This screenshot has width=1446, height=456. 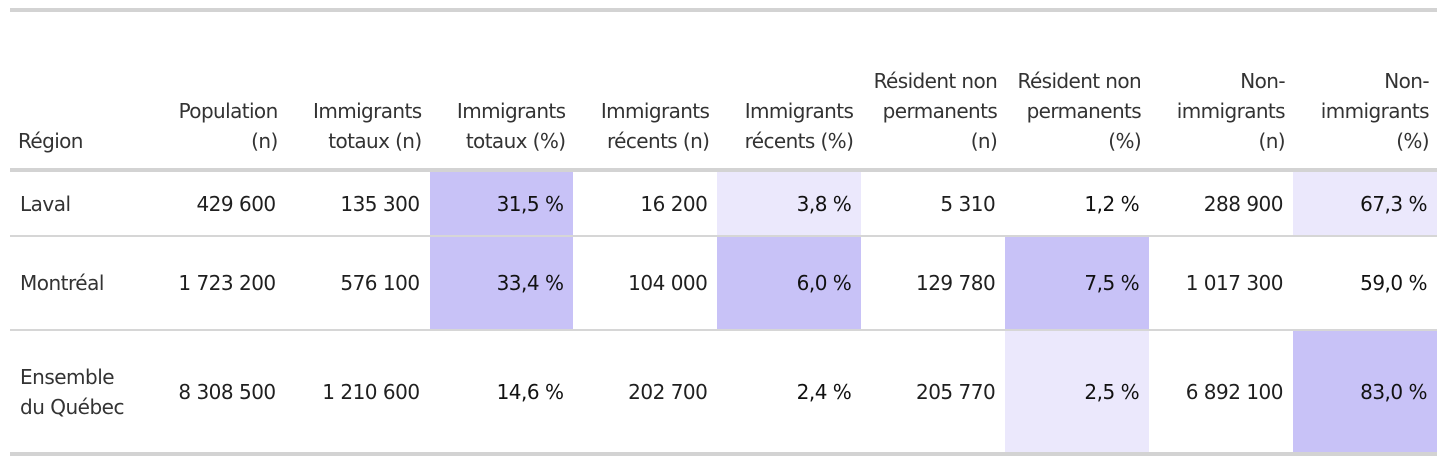 What do you see at coordinates (214, 90) in the screenshot?
I see `column-header-population: Population (n)` at bounding box center [214, 90].